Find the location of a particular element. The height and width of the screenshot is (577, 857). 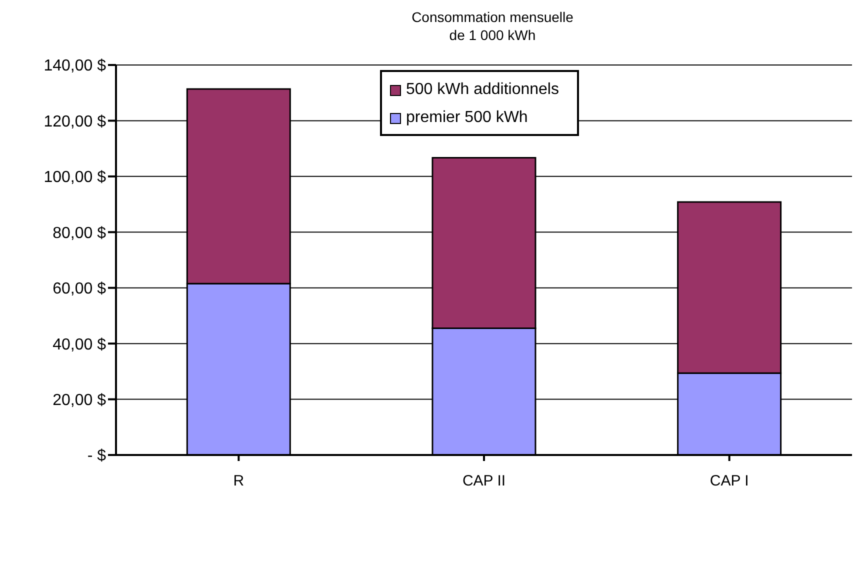

x-tick-label: CAP II is located at coordinates (484, 481).